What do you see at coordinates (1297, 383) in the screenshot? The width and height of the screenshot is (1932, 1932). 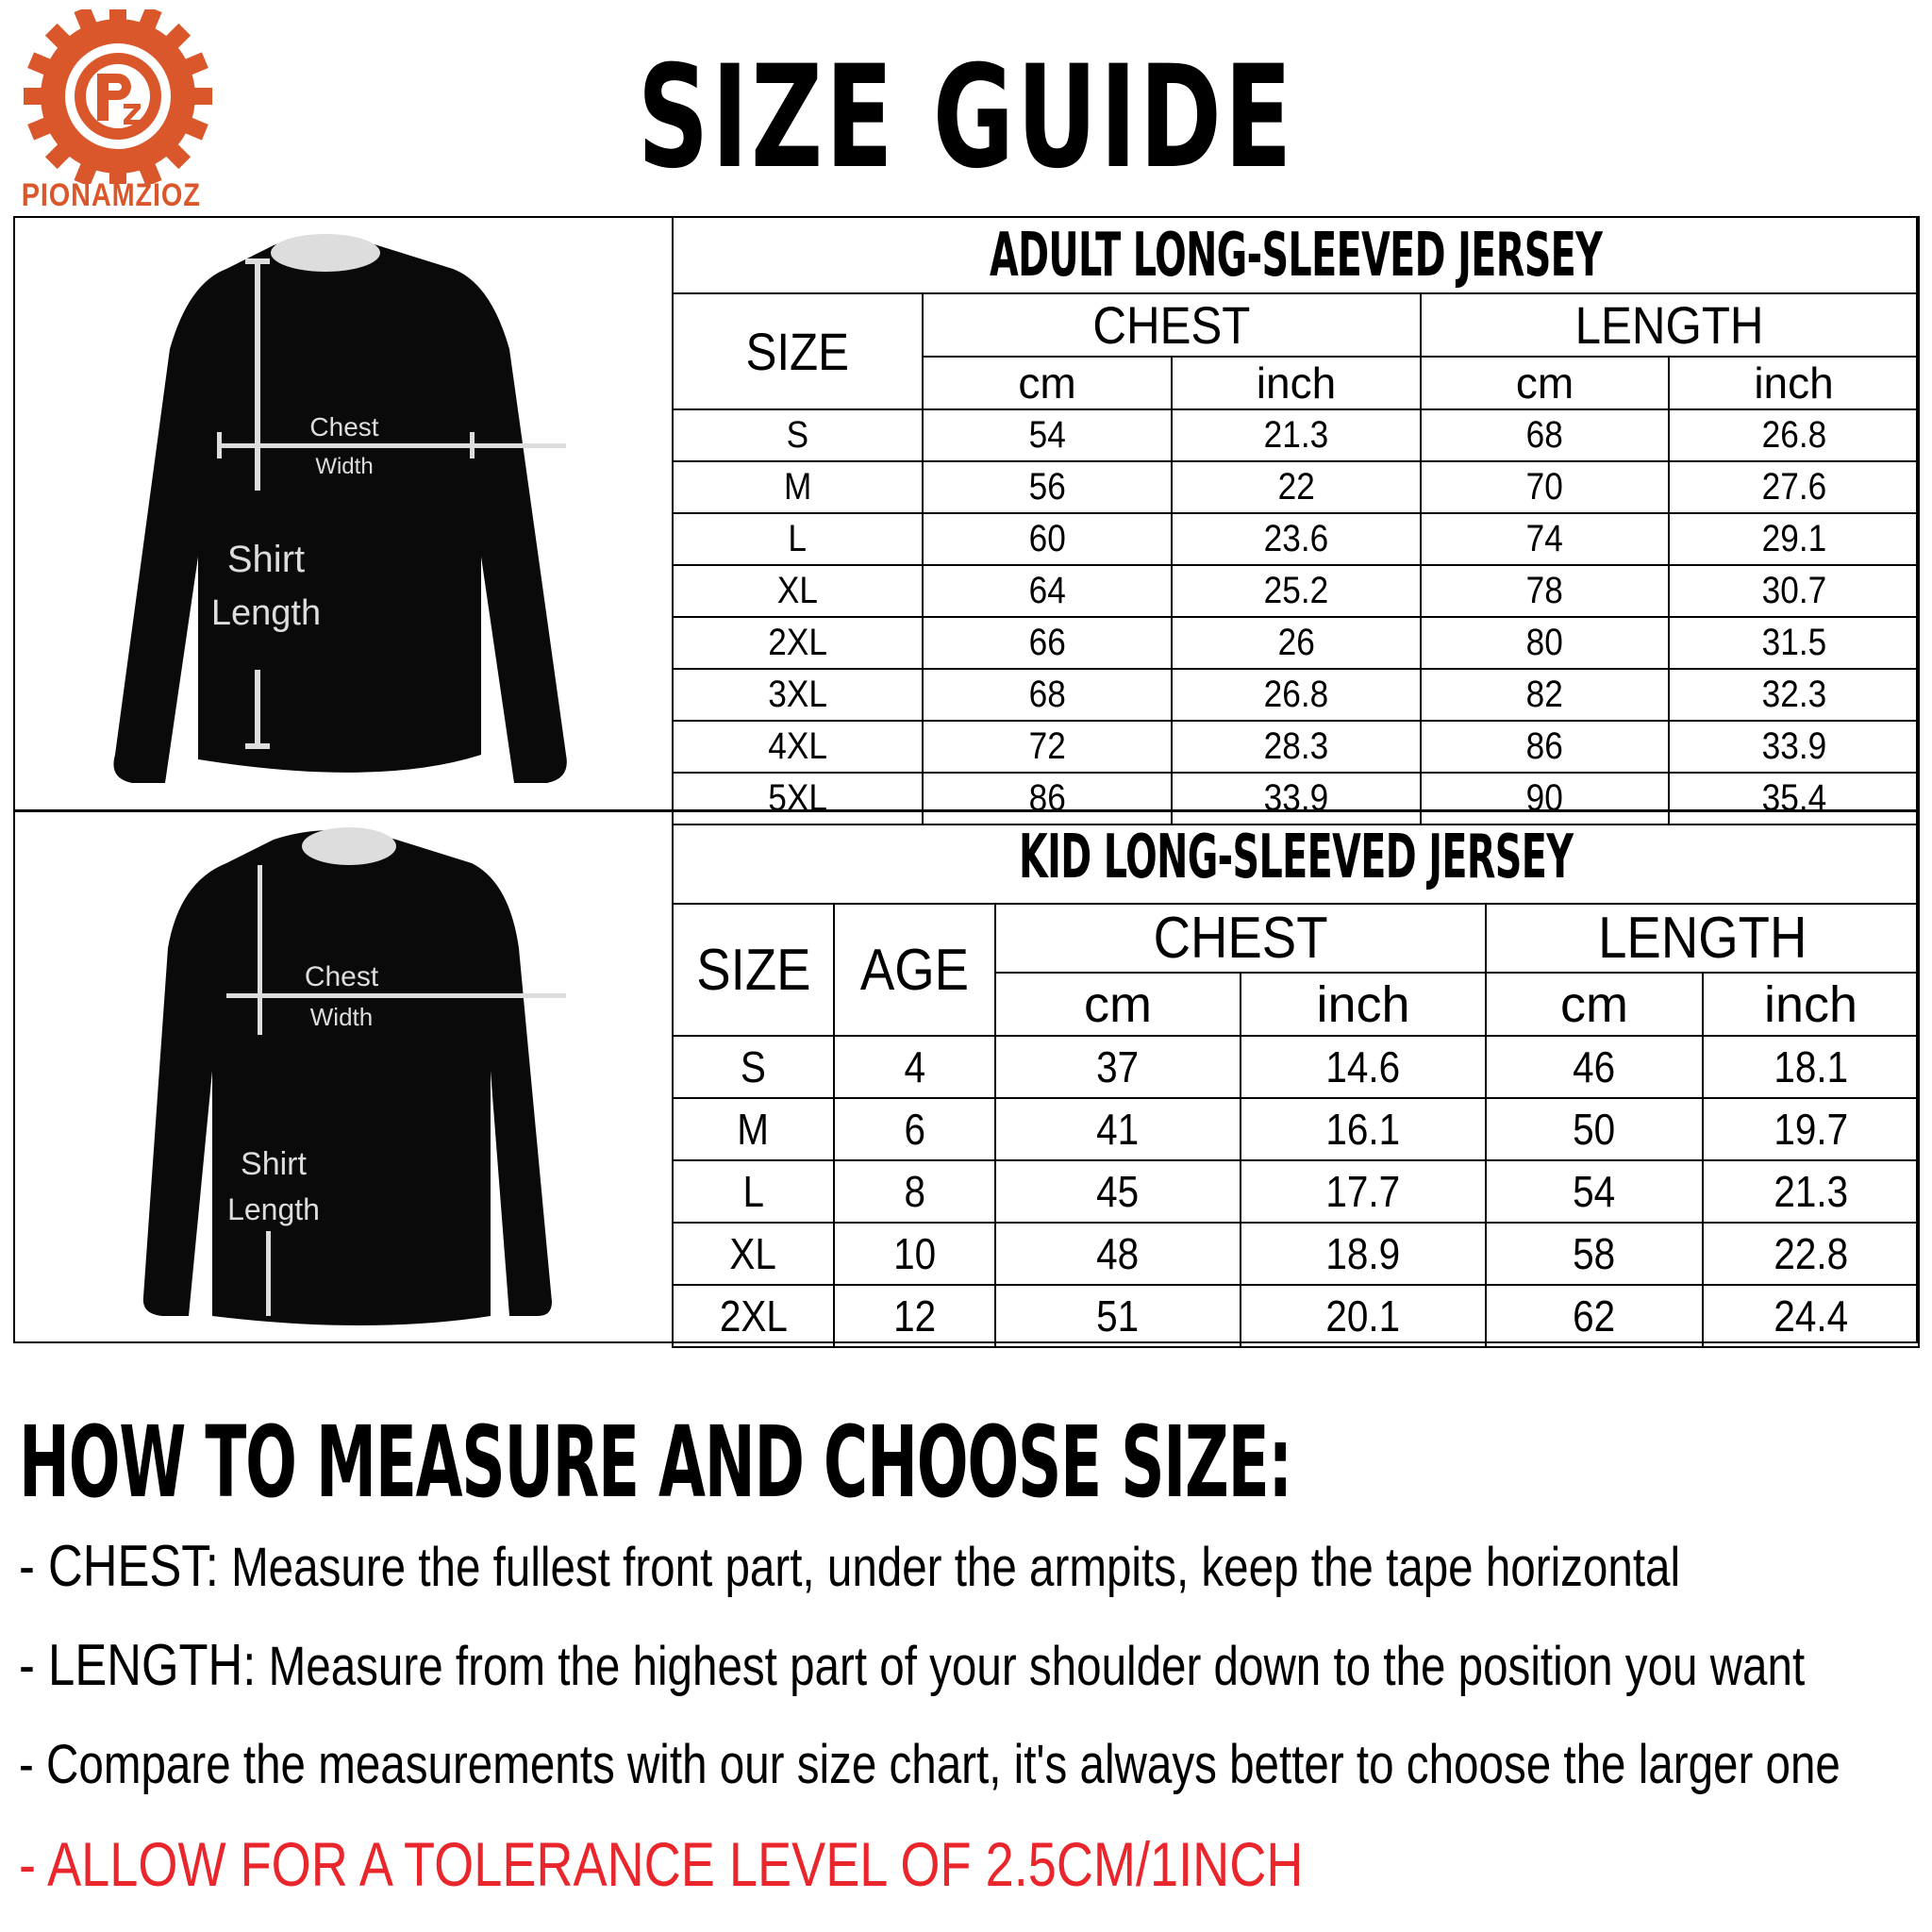 I see `header-chest-inch: inch` at bounding box center [1297, 383].